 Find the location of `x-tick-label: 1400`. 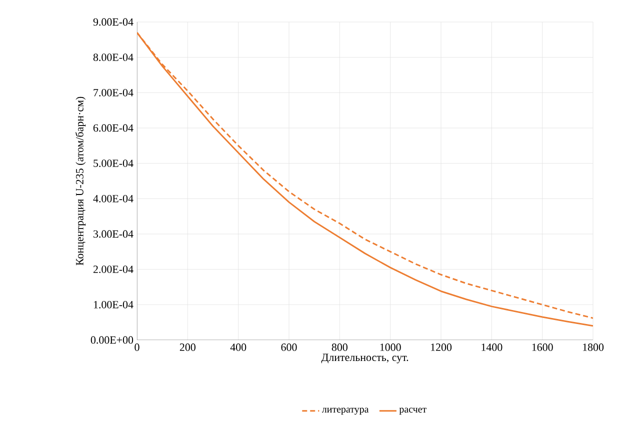

x-tick-label: 1400 is located at coordinates (492, 347).